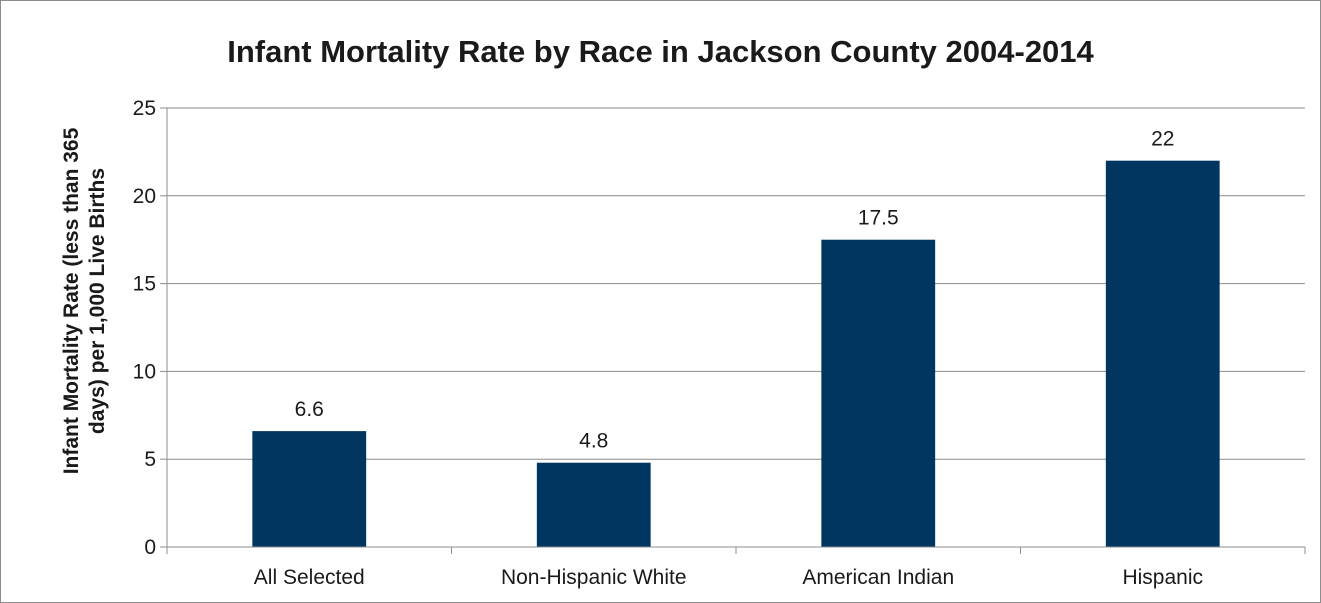 The width and height of the screenshot is (1321, 603). What do you see at coordinates (144, 284) in the screenshot?
I see `y-tick-label: 15` at bounding box center [144, 284].